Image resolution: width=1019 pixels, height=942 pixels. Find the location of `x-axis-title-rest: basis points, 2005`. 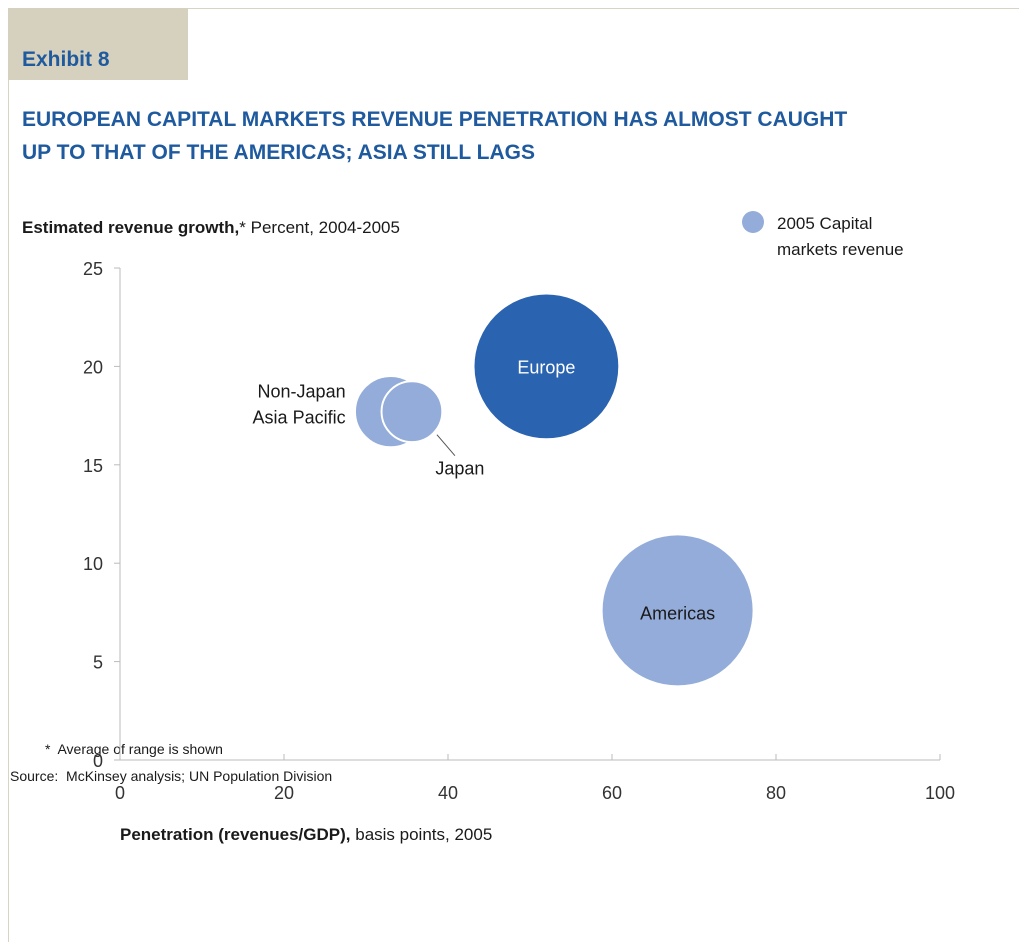

x-axis-title-rest: basis points, 2005 is located at coordinates (422, 834).